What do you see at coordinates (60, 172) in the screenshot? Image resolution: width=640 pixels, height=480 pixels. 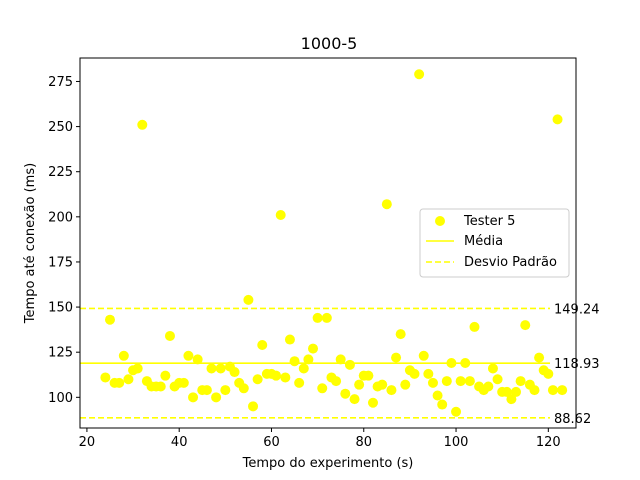 I see `y-tick-label: 225` at bounding box center [60, 172].